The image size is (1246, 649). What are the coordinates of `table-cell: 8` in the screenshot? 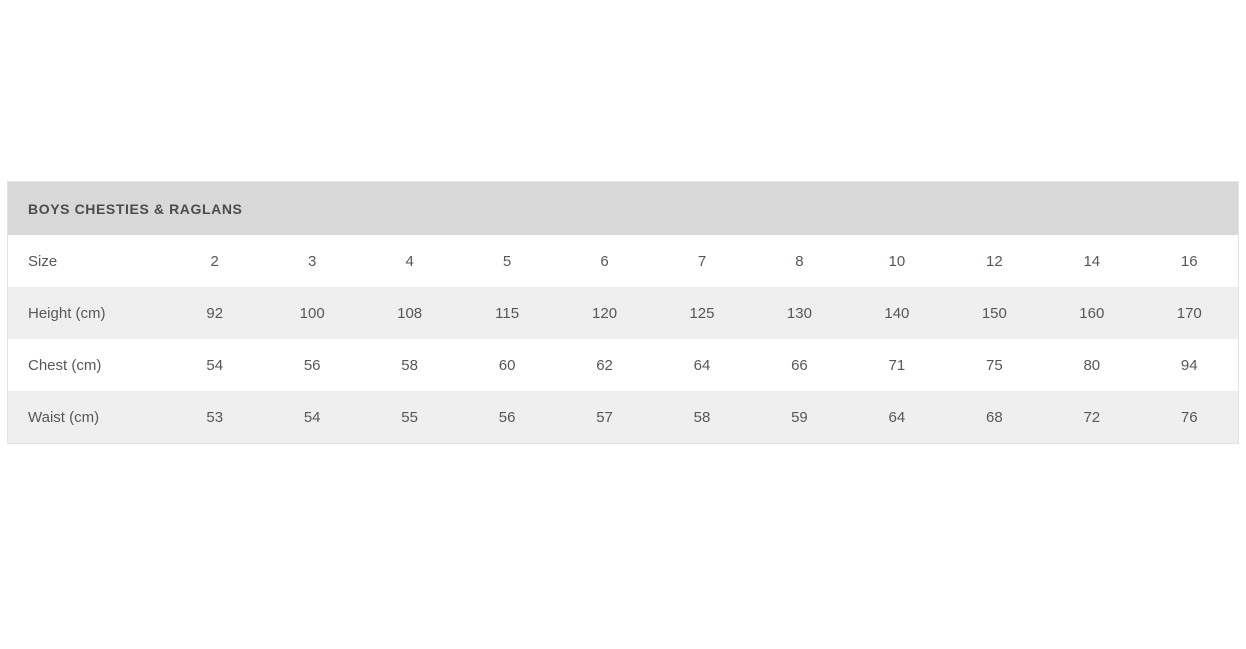 It's located at (799, 261).